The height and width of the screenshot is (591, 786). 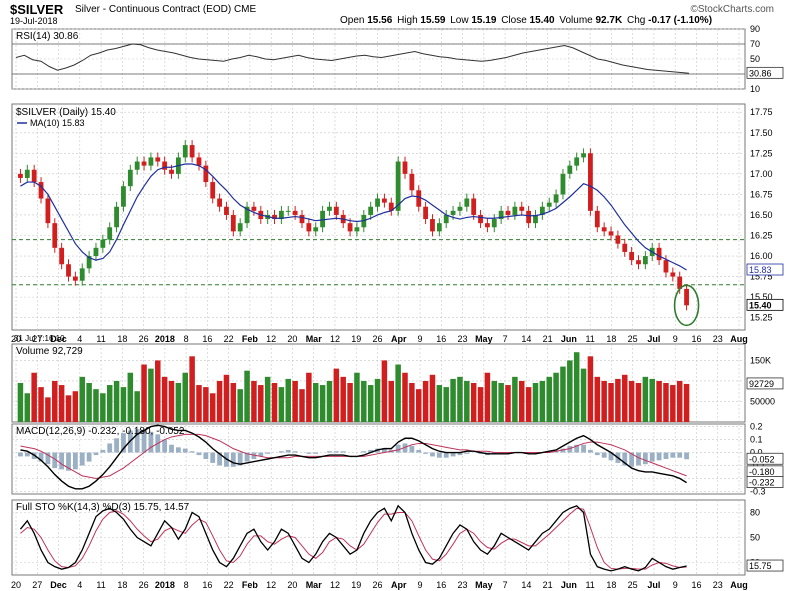 I want to click on low-label: Low, so click(x=459, y=20).